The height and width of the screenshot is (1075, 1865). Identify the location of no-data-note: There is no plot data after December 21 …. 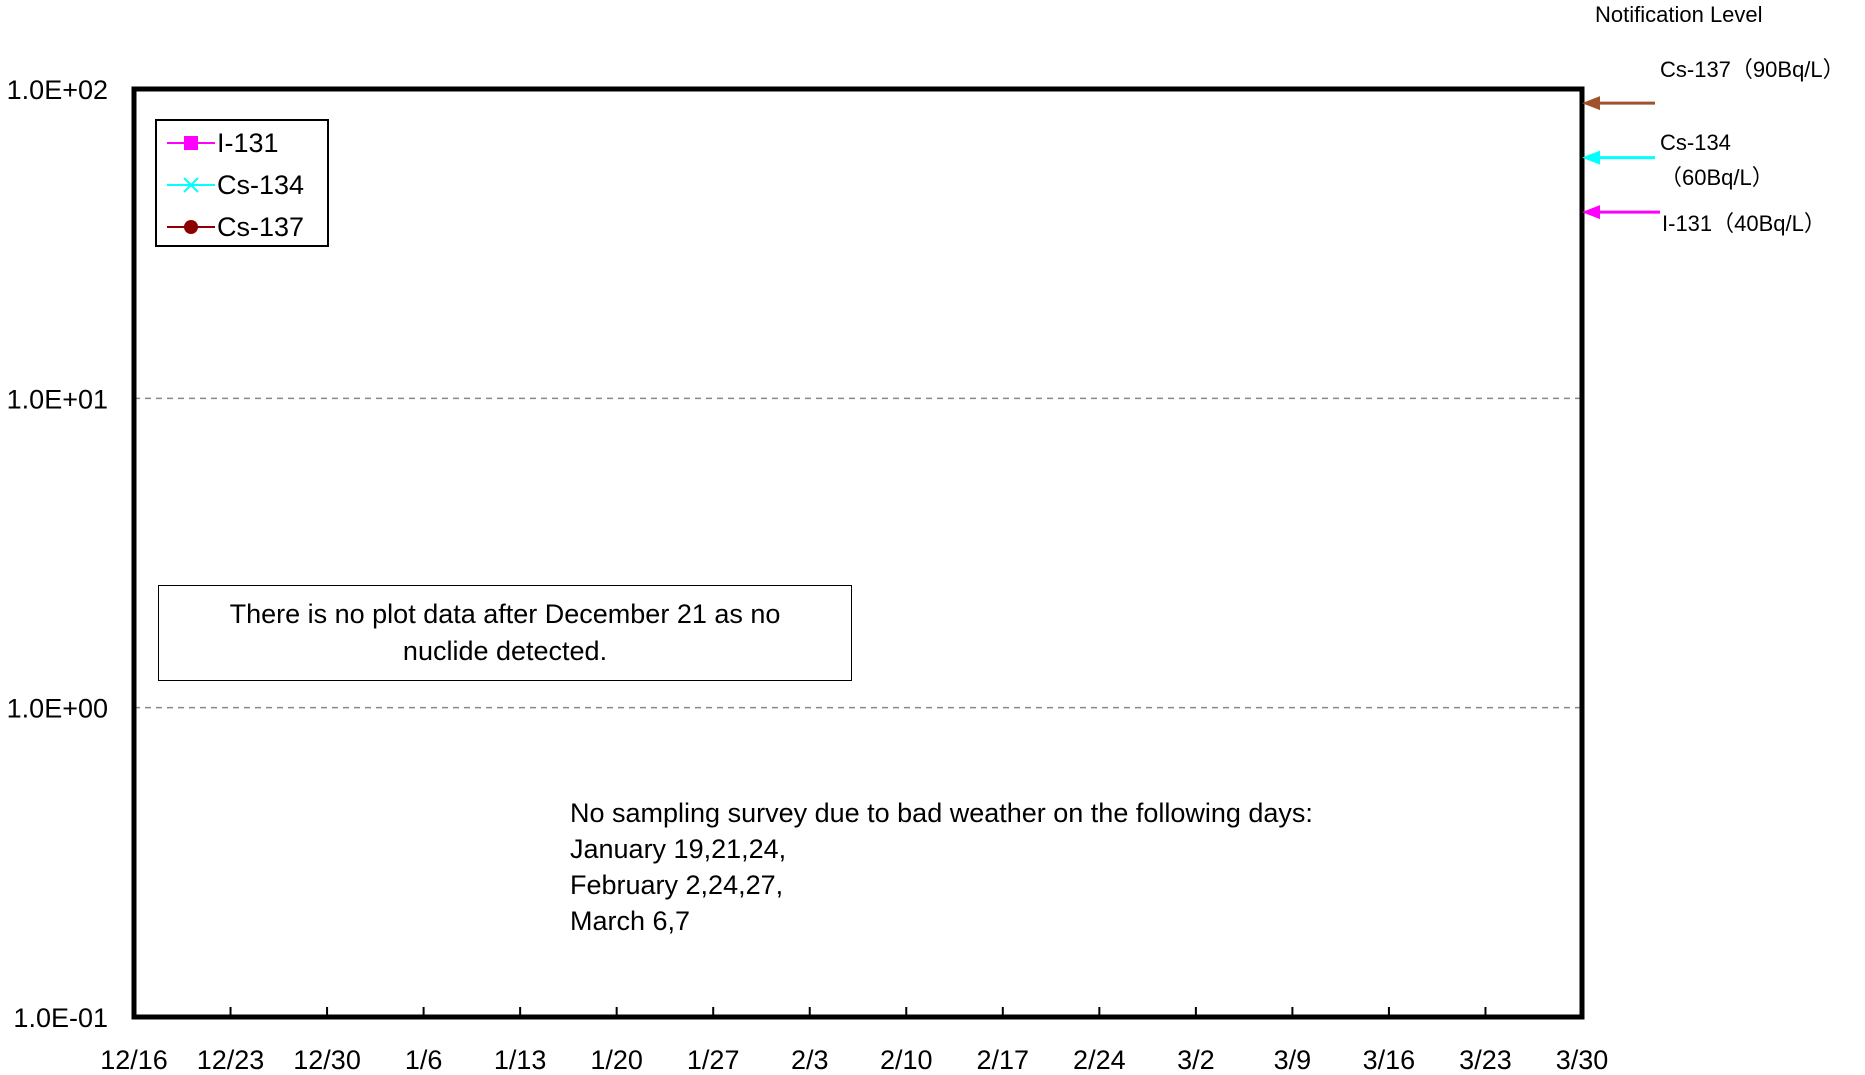
(505, 633).